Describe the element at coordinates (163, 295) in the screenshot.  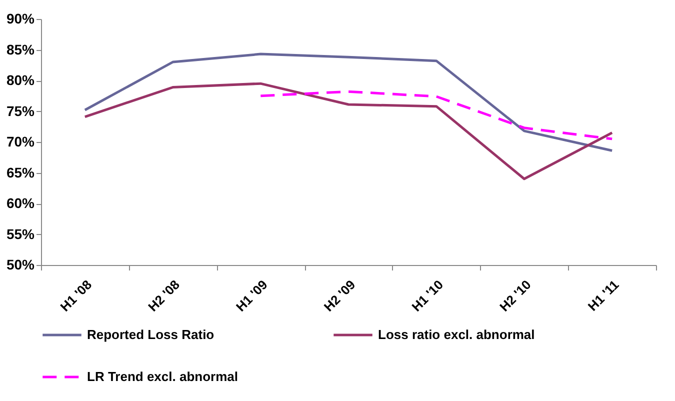
I see `x-tick-label: H2 '08` at that location.